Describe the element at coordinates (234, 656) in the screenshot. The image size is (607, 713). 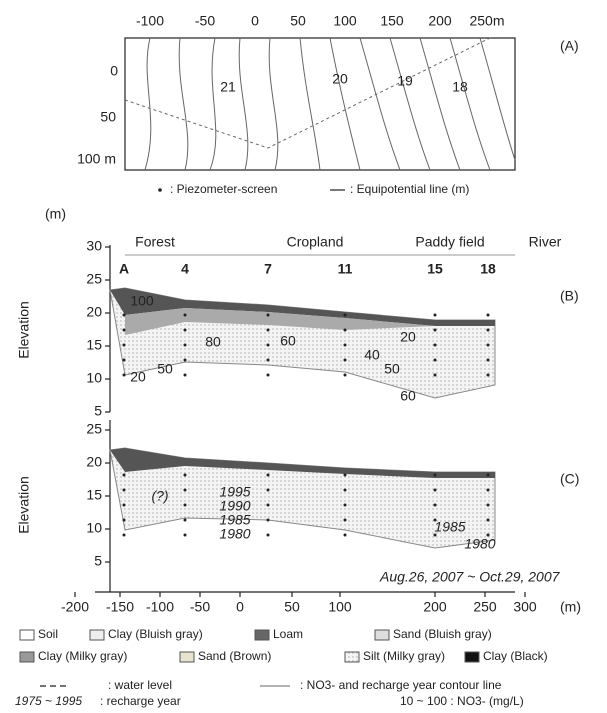
I see `legend-text: Sand (Brown)` at that location.